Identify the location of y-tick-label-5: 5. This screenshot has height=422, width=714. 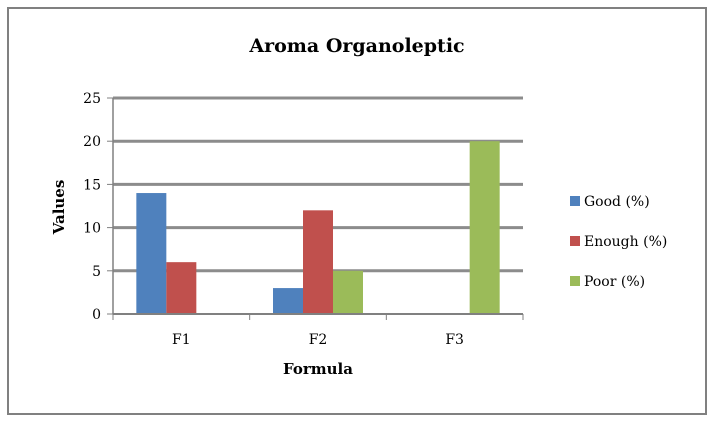
(96, 272).